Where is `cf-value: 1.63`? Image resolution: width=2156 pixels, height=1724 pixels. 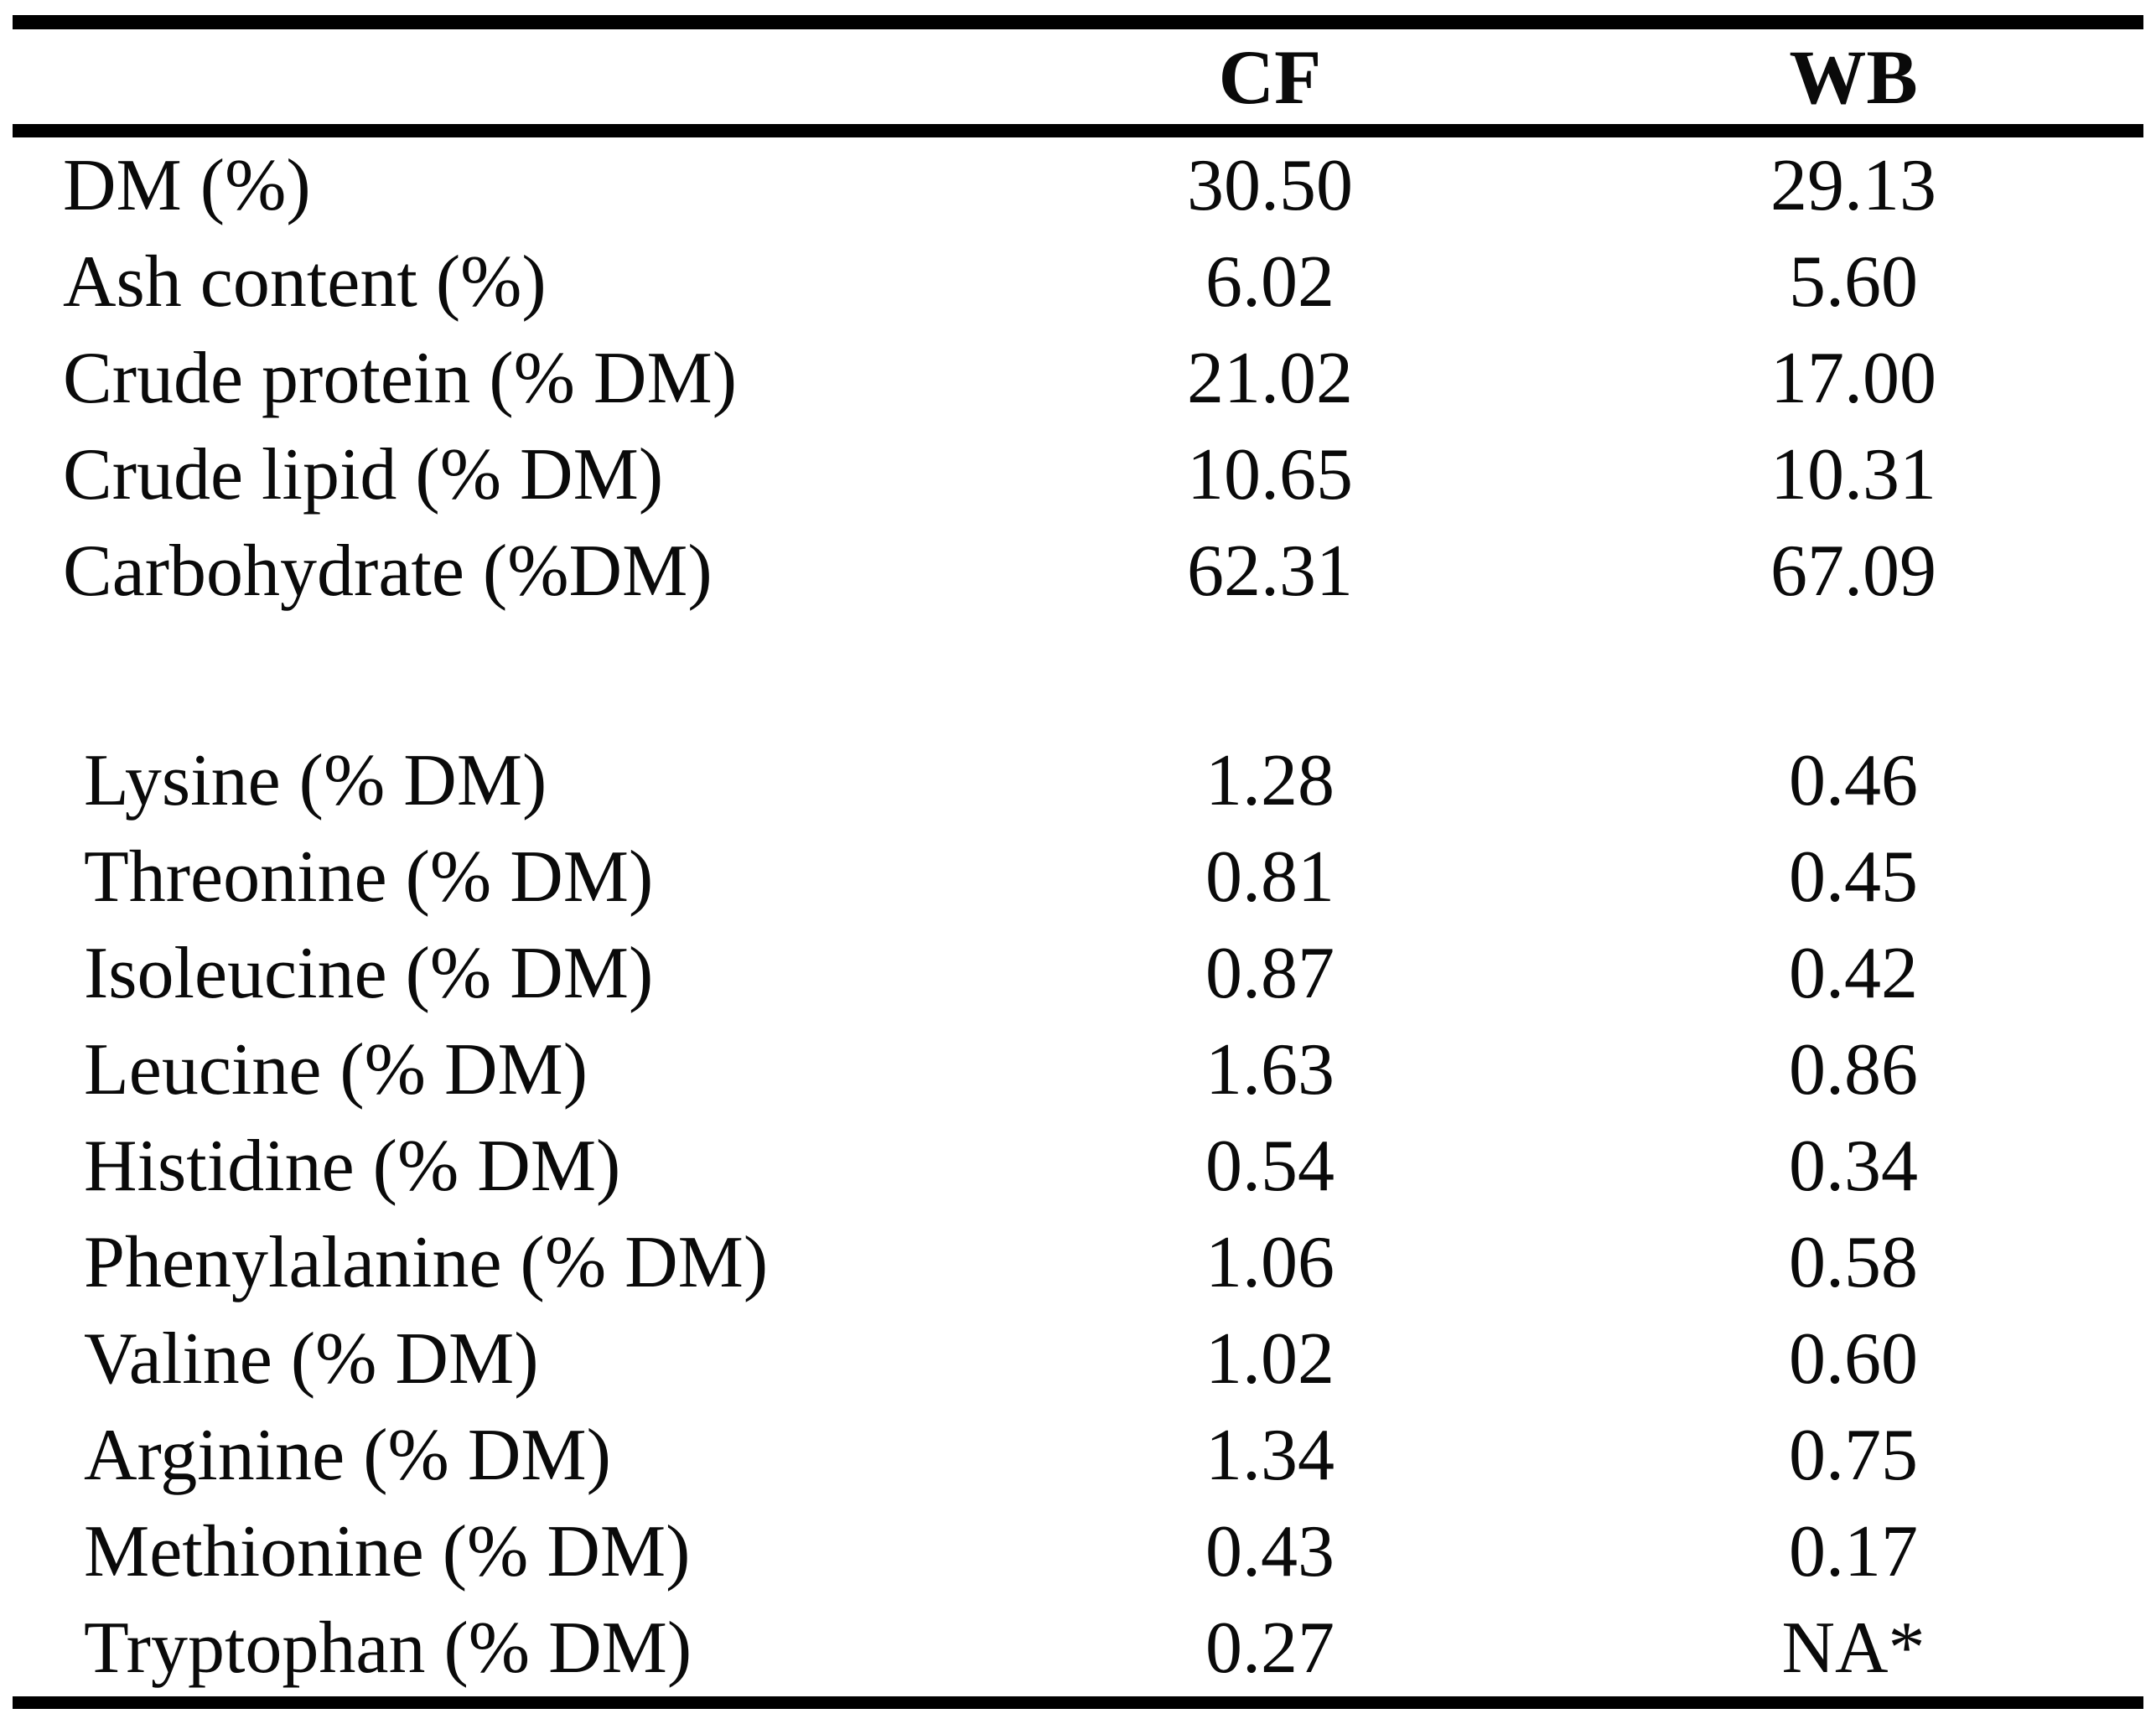 cf-value: 1.63 is located at coordinates (1270, 1070).